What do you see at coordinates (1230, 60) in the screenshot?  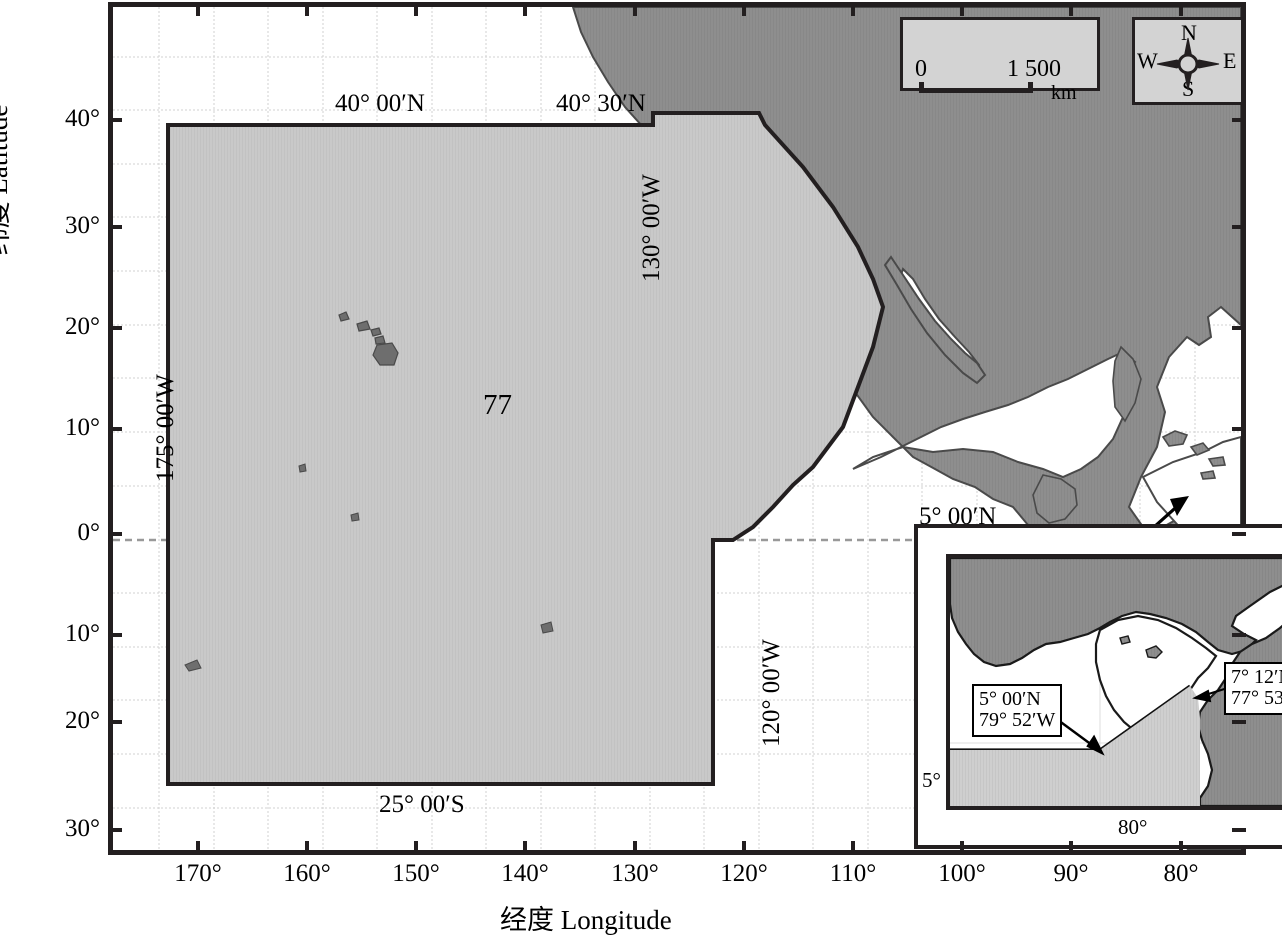 I see `compass-east-label: E` at bounding box center [1230, 60].